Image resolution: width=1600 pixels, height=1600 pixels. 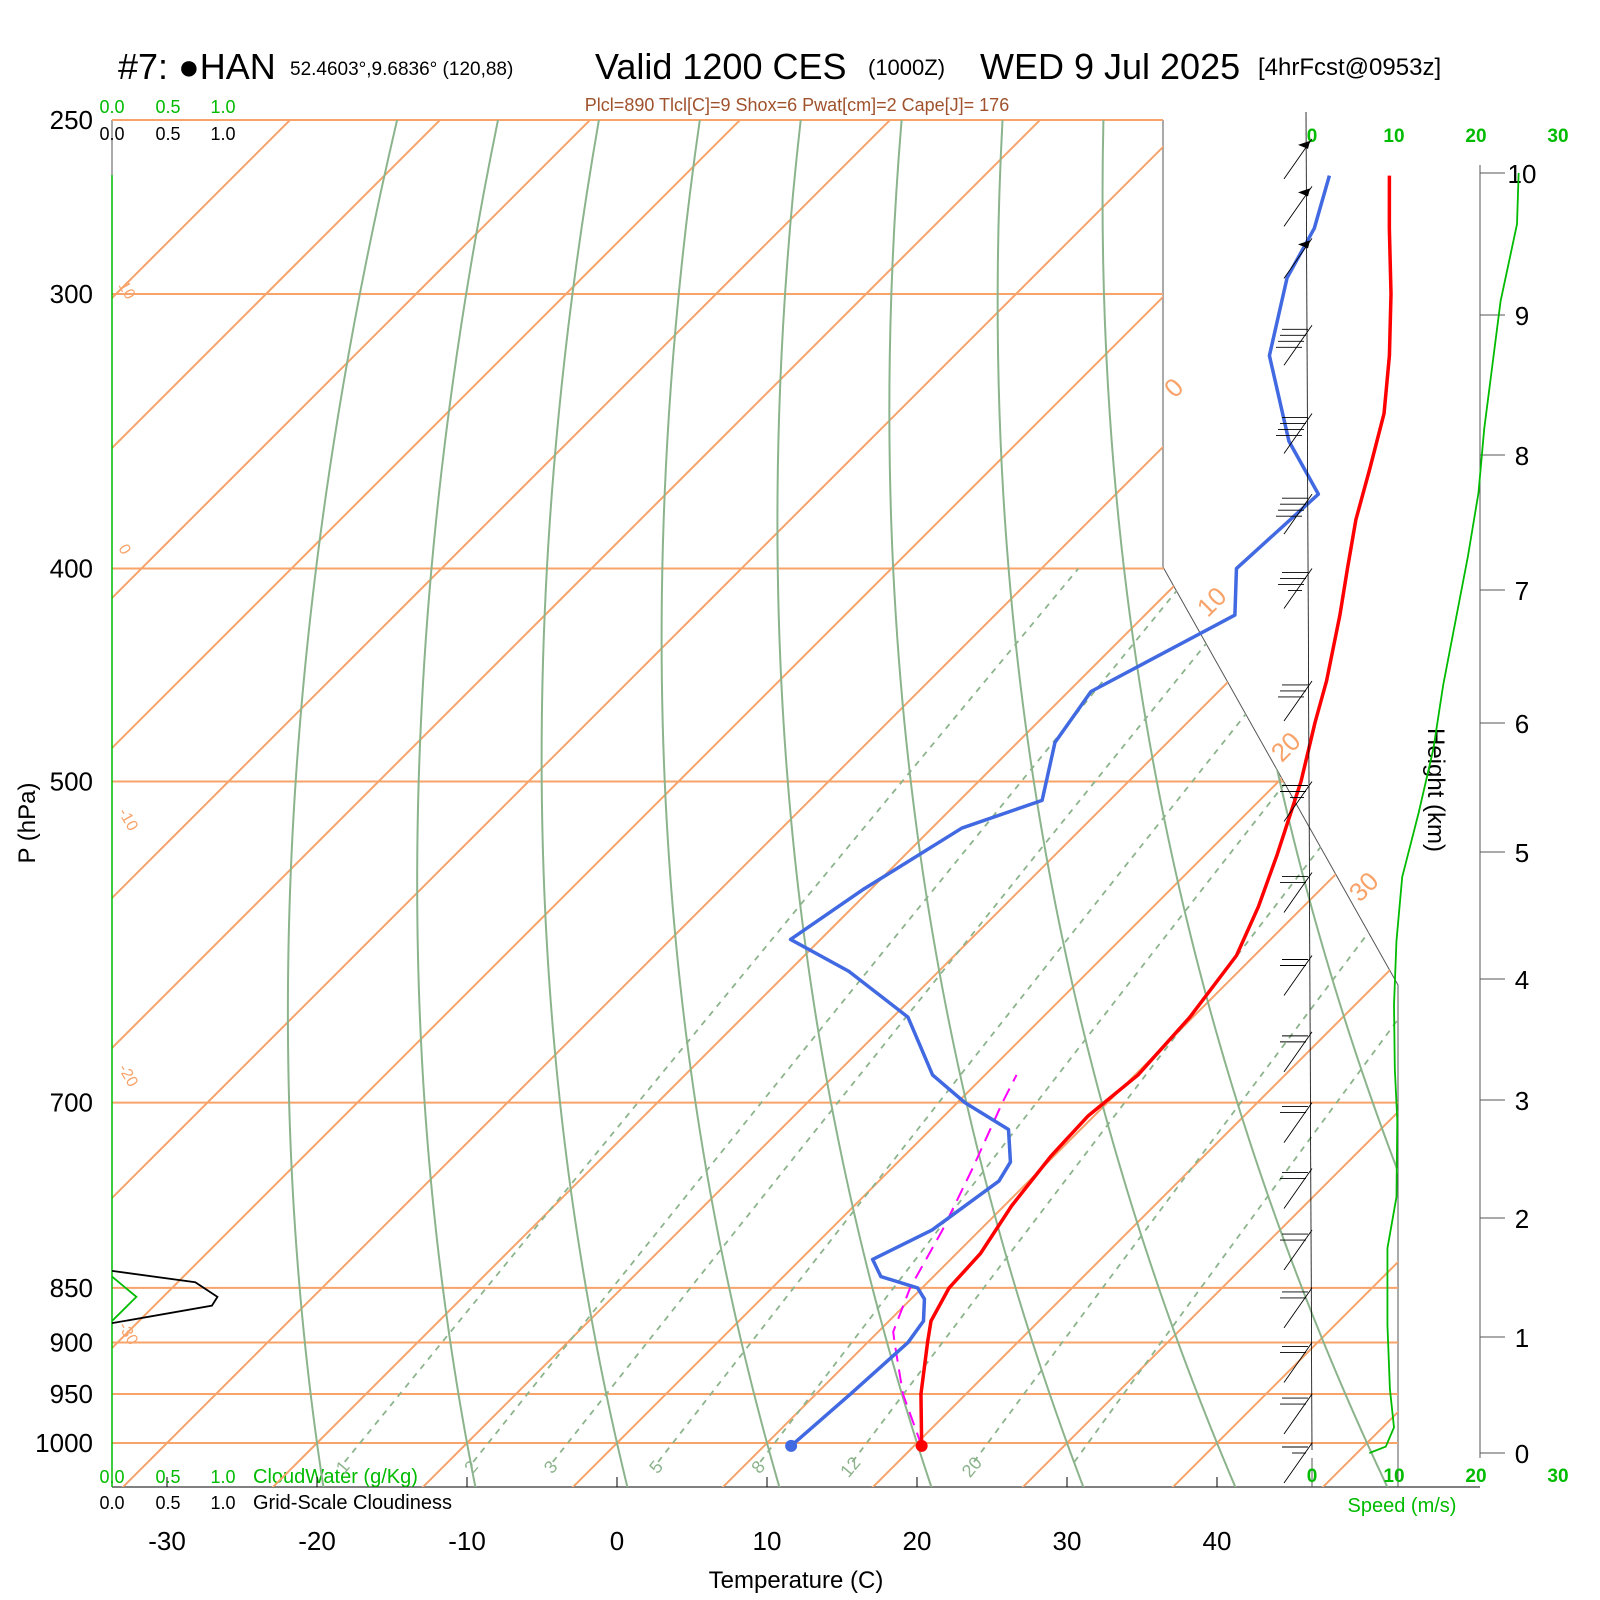 I want to click on mixing-ratio-label: 3, so click(x=551, y=1467).